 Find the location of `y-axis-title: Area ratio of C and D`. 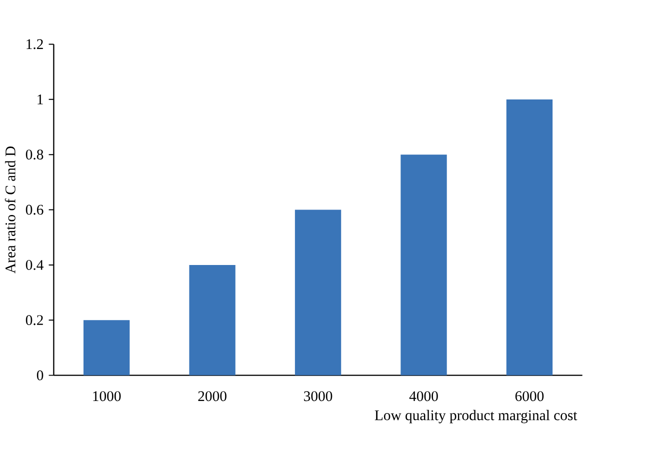

y-axis-title: Area ratio of C and D is located at coordinates (10, 210).